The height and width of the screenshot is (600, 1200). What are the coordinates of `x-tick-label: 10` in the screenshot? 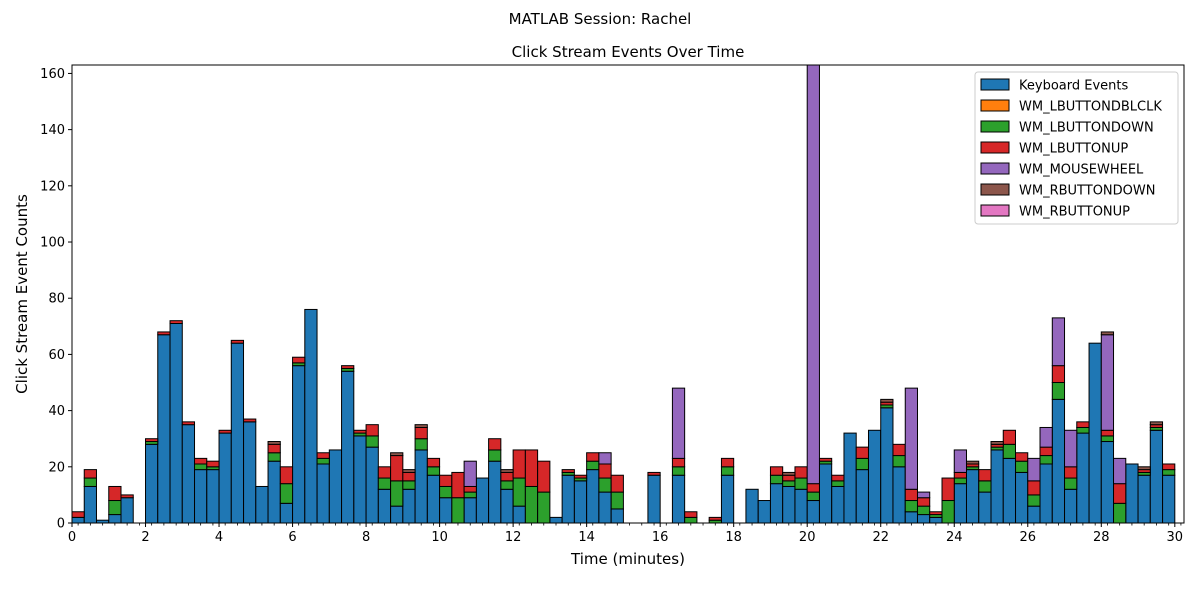 It's located at (439, 537).